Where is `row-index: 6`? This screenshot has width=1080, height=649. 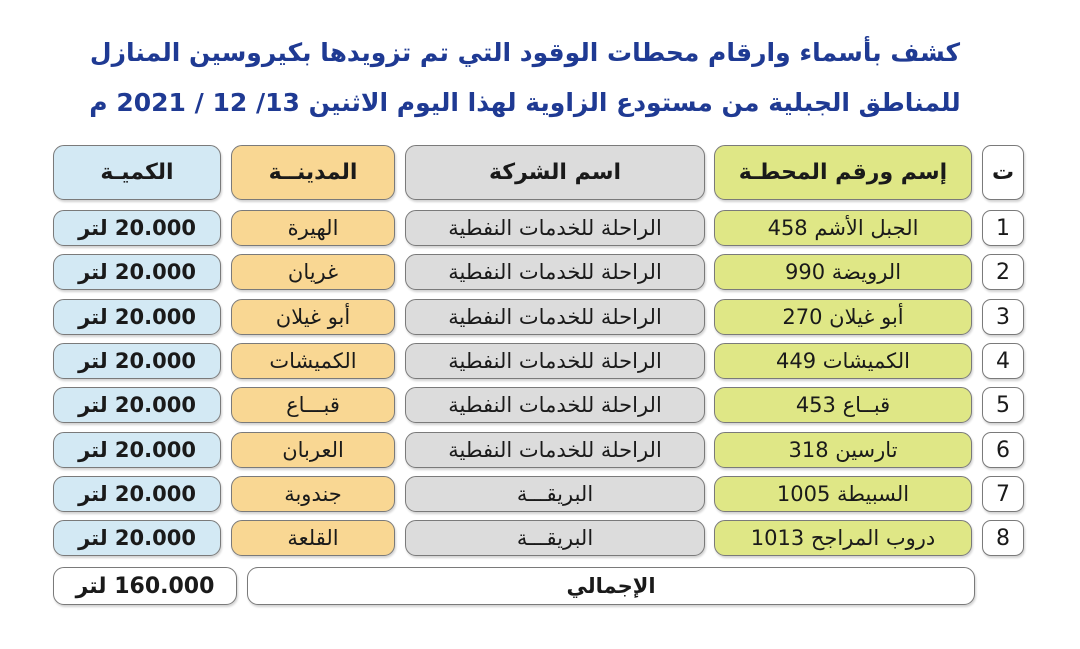 row-index: 6 is located at coordinates (1003, 450).